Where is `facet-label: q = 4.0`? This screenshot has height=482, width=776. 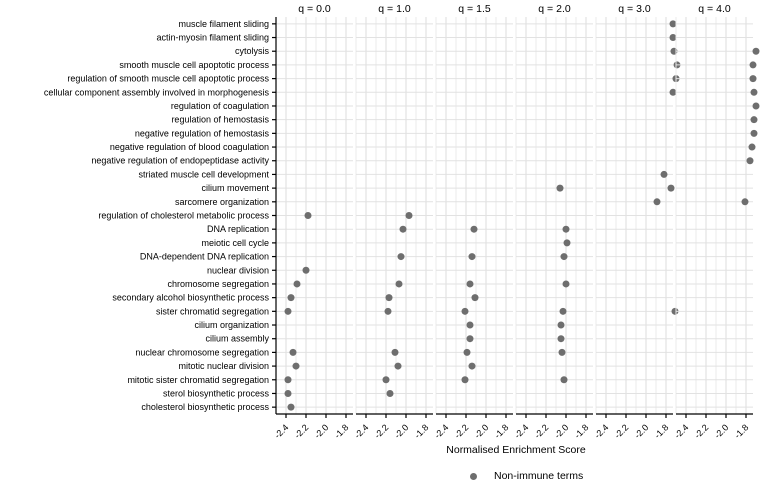
facet-label: q = 4.0 is located at coordinates (714, 9).